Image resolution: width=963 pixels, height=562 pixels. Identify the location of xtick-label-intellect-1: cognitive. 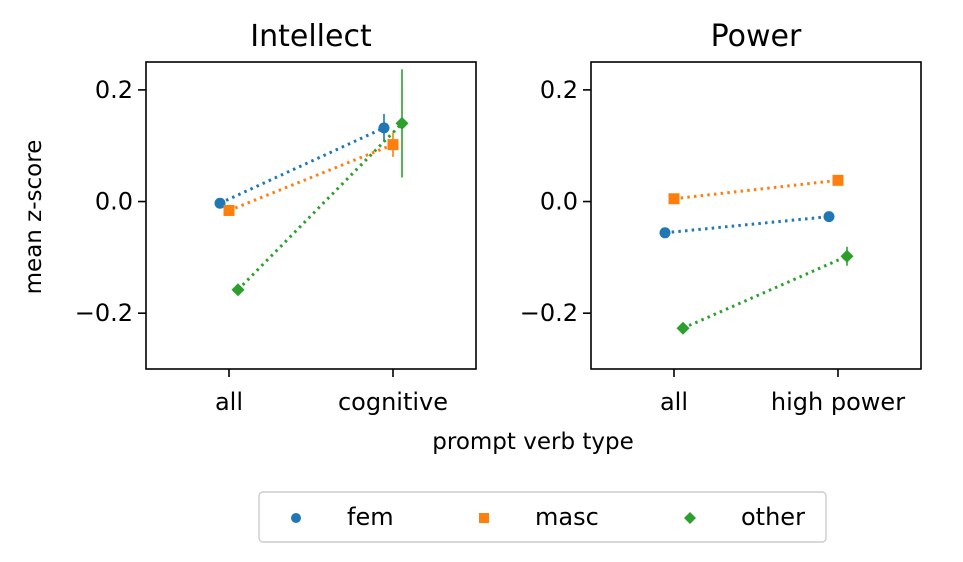
(393, 402).